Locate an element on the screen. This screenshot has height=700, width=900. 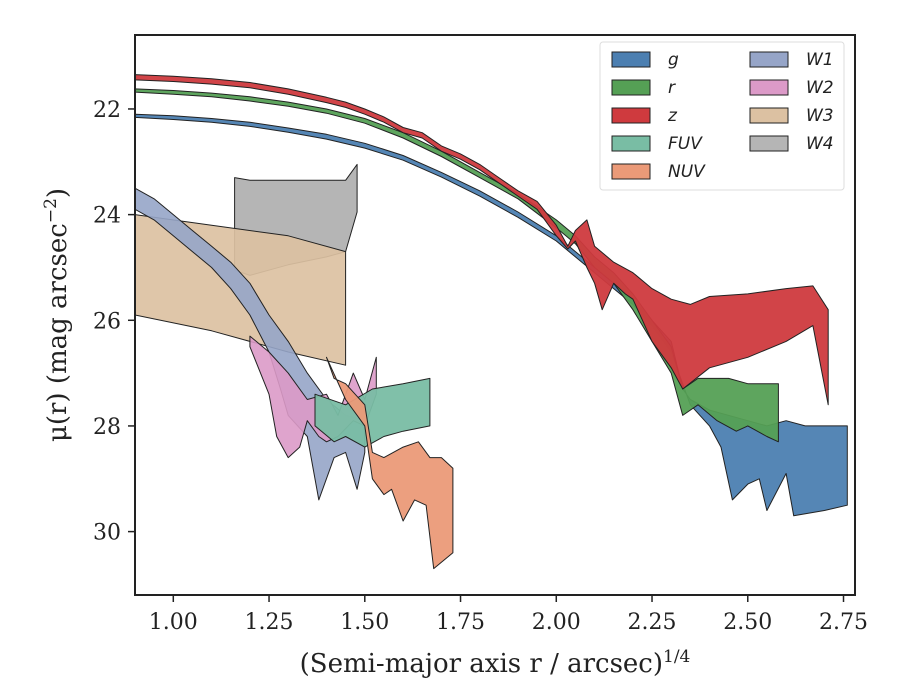
y-axis-label: μ(r) (mag arcsec−2) is located at coordinates (57, 315).